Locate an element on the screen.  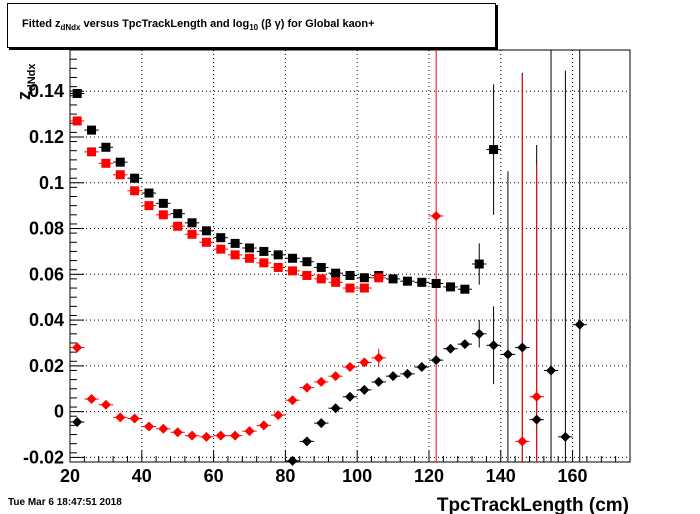
timestamp: Tue Mar 6 18:47:51 2018 is located at coordinates (65, 502).